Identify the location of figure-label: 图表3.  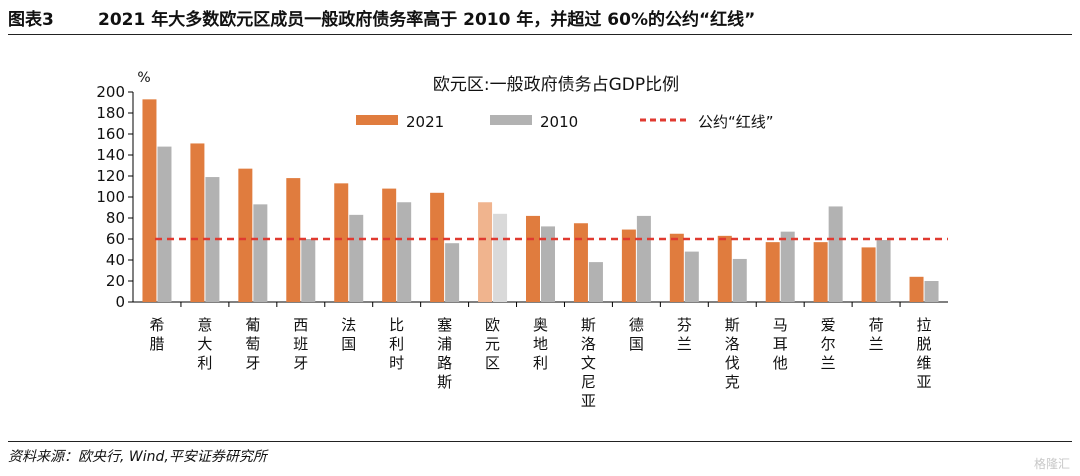
(31, 20).